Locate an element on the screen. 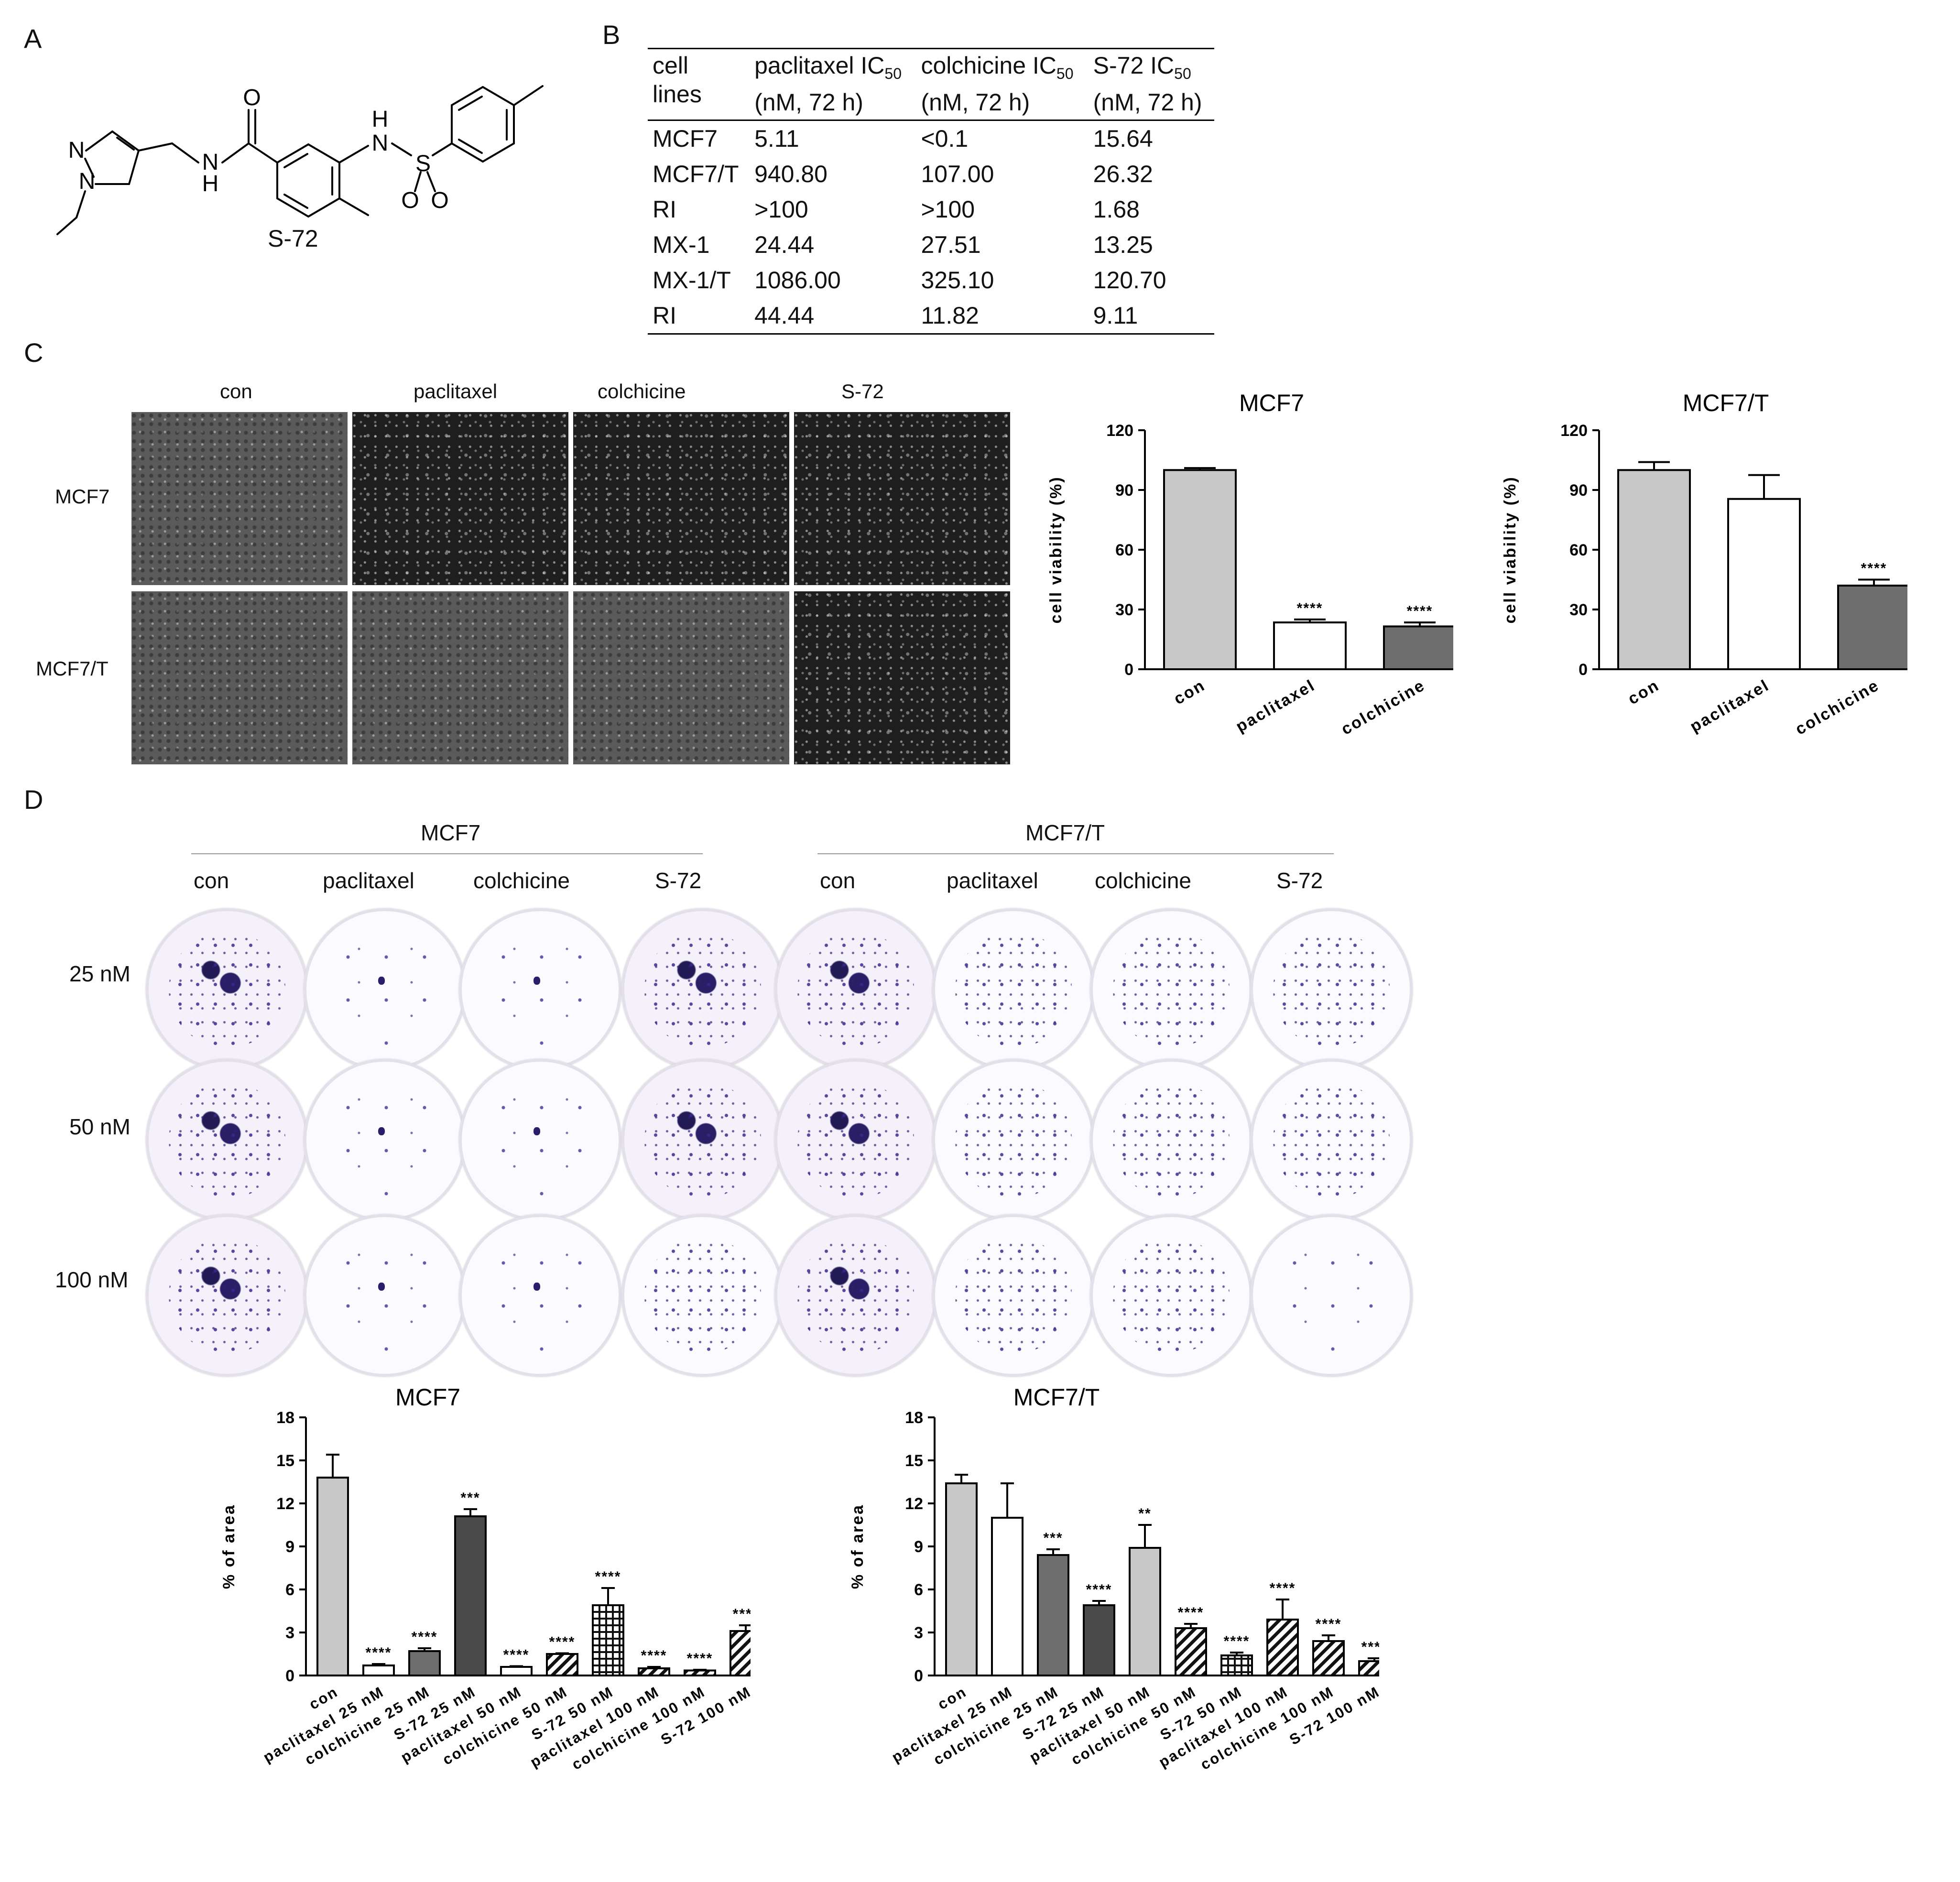 The height and width of the screenshot is (1882, 1960). table-row: MX-1 24.44 27.51 13.25 is located at coordinates (903, 244).